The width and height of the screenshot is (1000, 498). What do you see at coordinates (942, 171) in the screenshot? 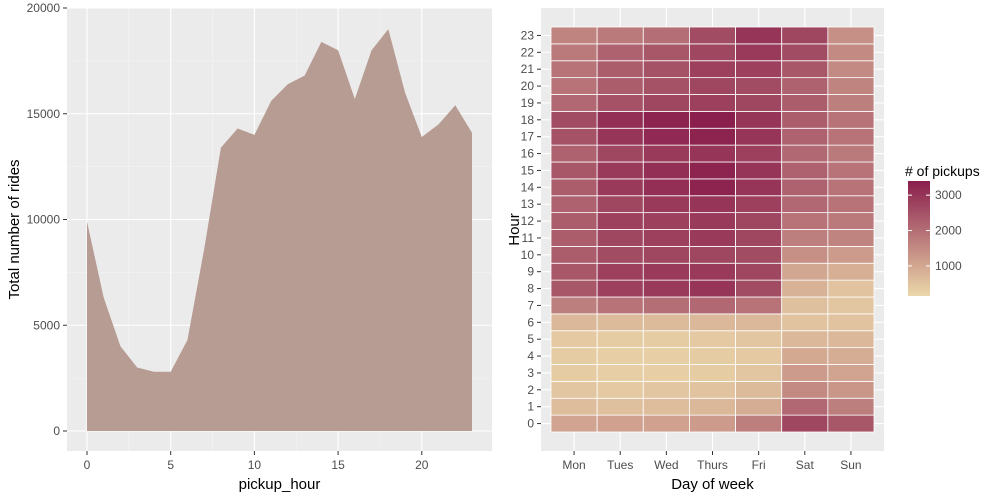
I see `legend-title: # of pickups` at bounding box center [942, 171].